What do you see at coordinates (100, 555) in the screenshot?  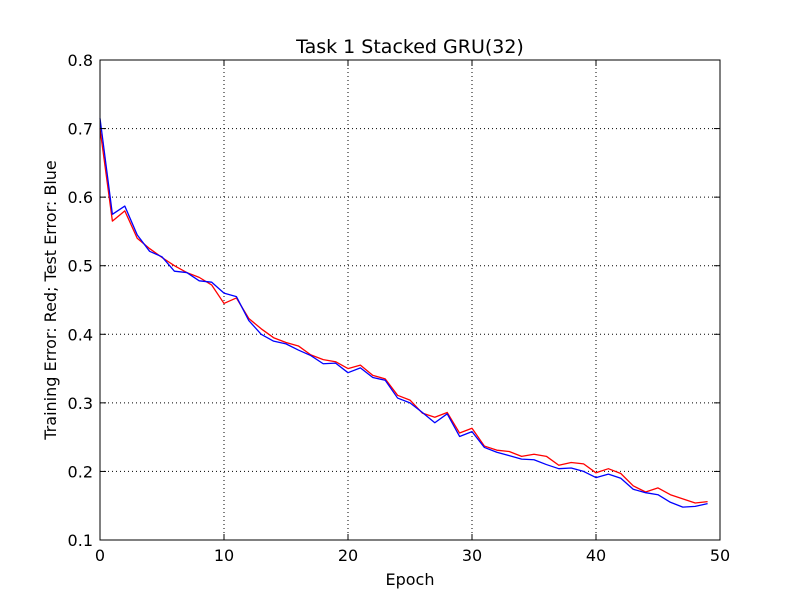 I see `x-tick-label: 0` at bounding box center [100, 555].